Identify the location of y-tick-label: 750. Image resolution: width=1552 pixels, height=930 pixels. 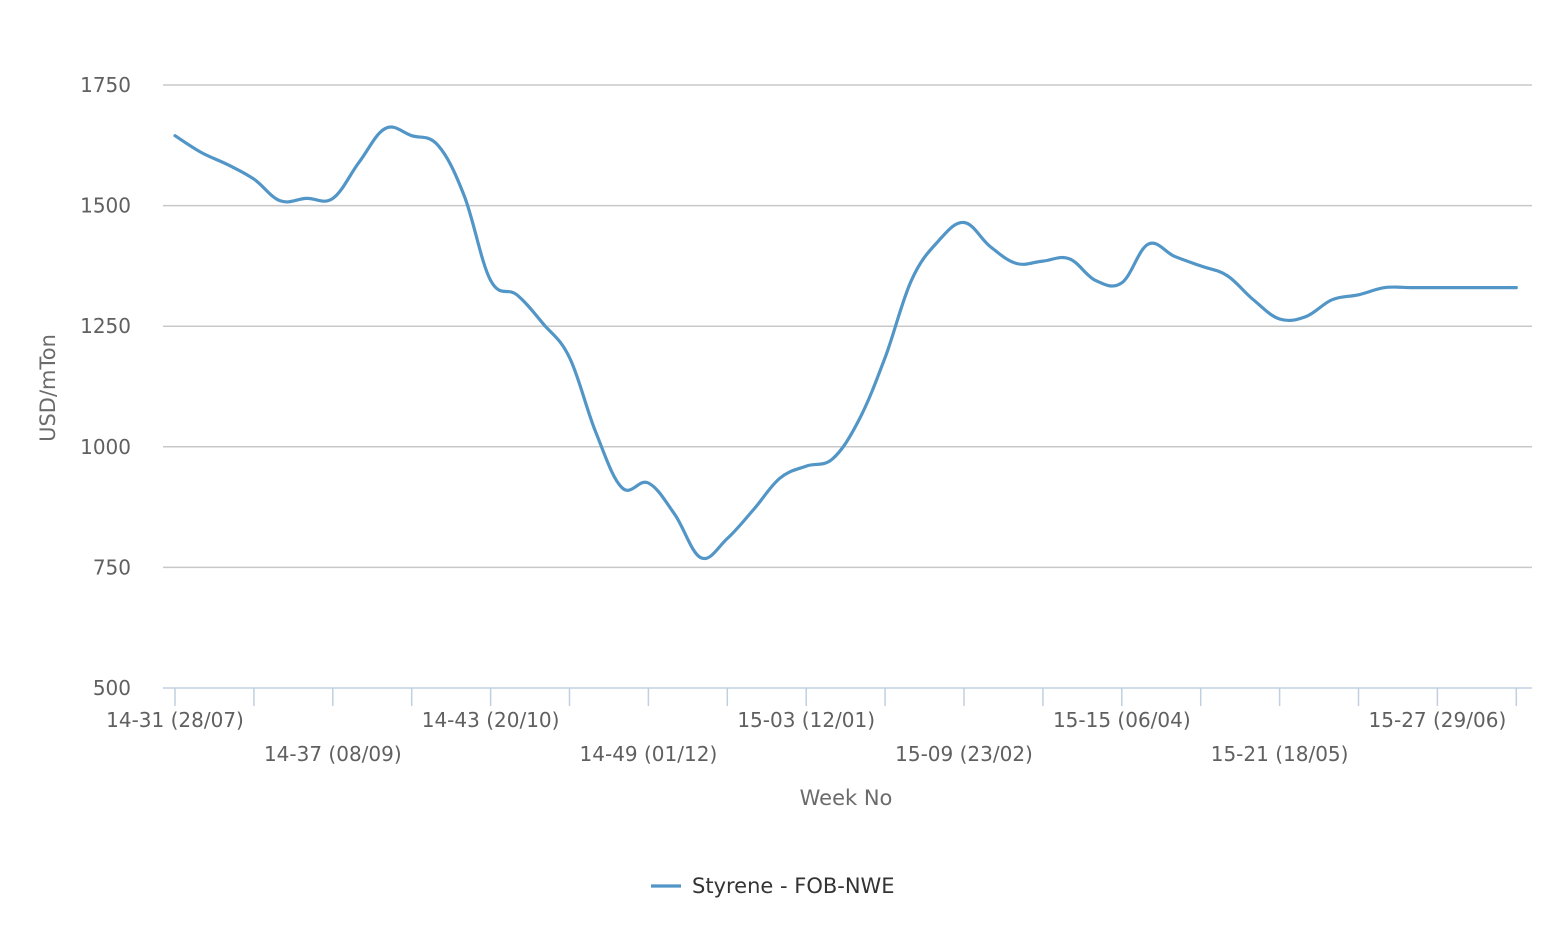
(112, 567).